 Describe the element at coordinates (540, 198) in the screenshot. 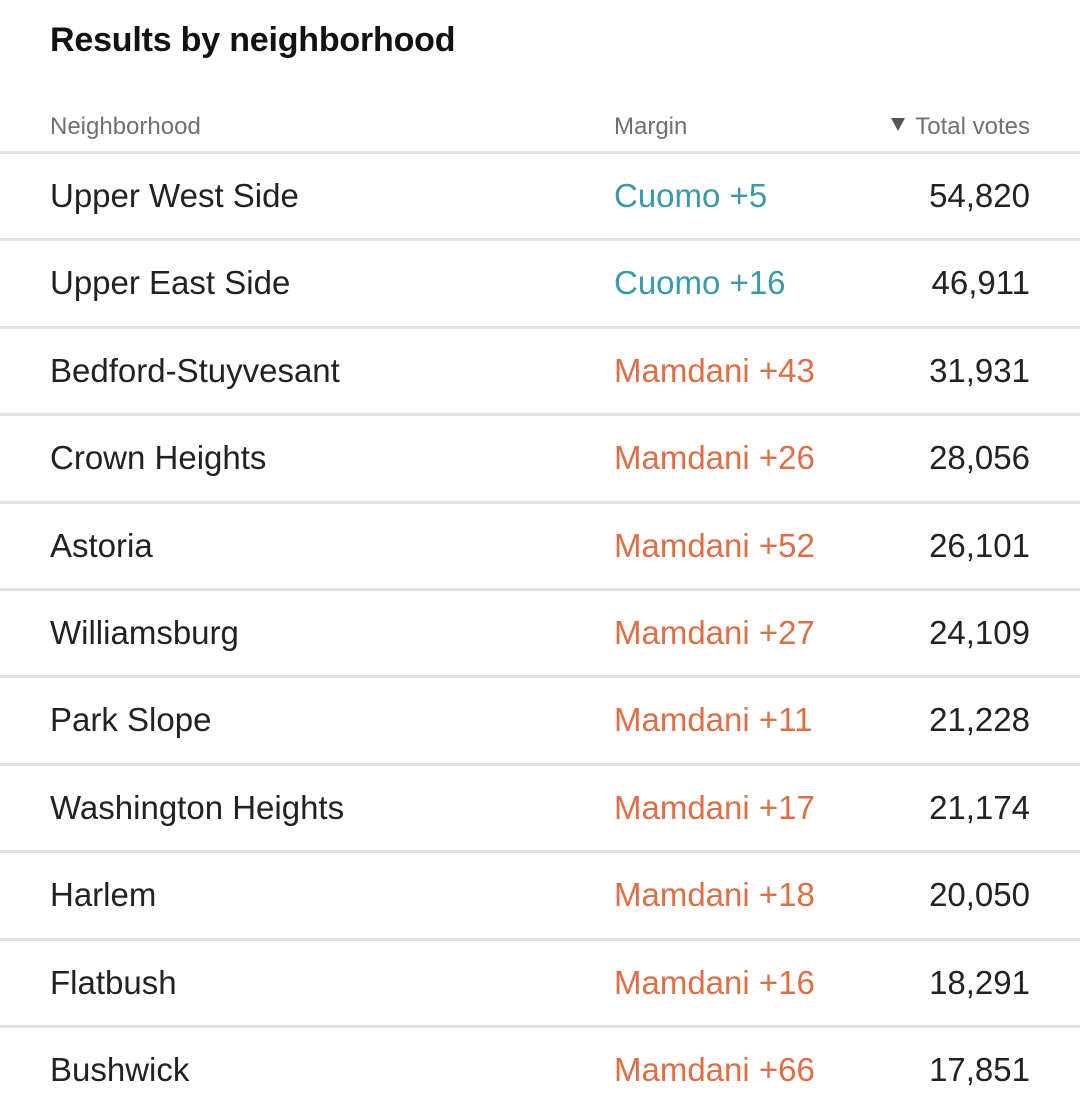

I see `table-row: Upper West Side Cuomo +5 54,820` at that location.